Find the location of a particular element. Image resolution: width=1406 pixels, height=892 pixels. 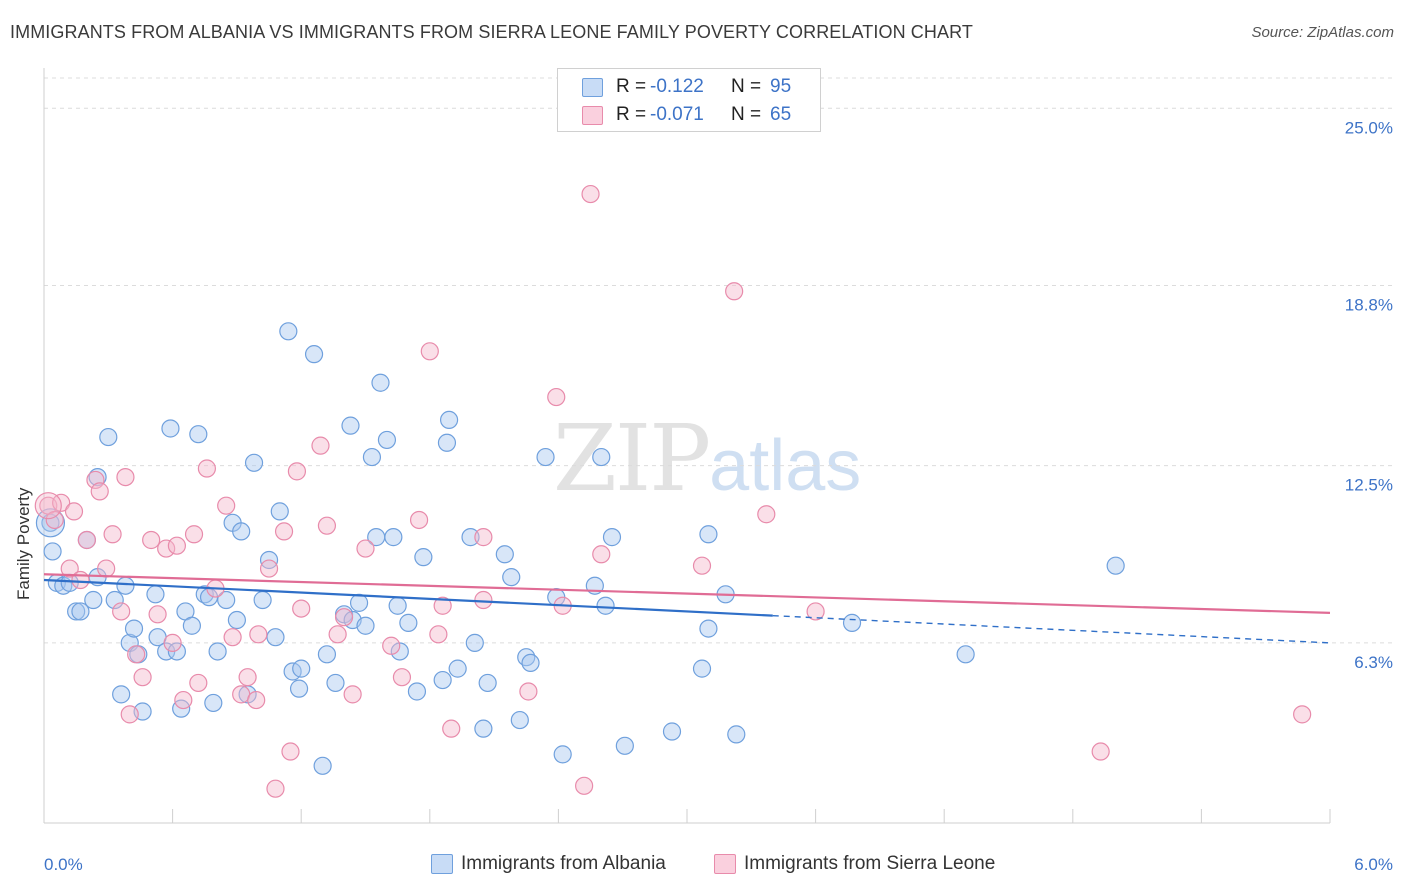

y-tick-label: 6.3% is located at coordinates (1373, 662).